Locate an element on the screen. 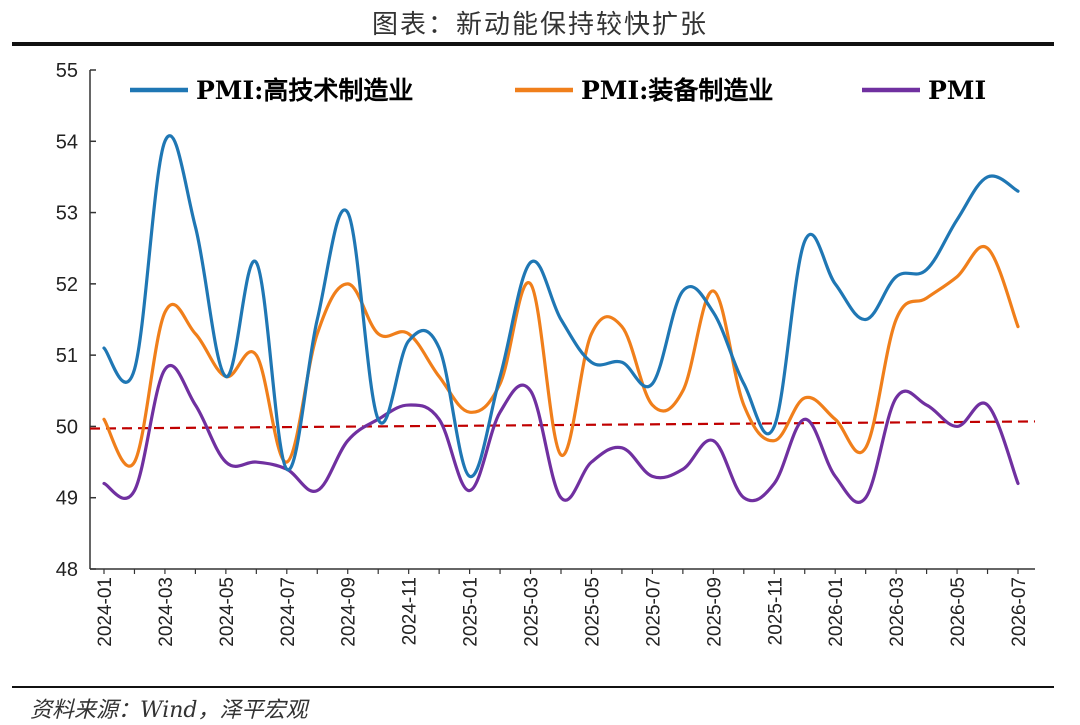  y-tick-label: 51 is located at coordinates (67, 356).